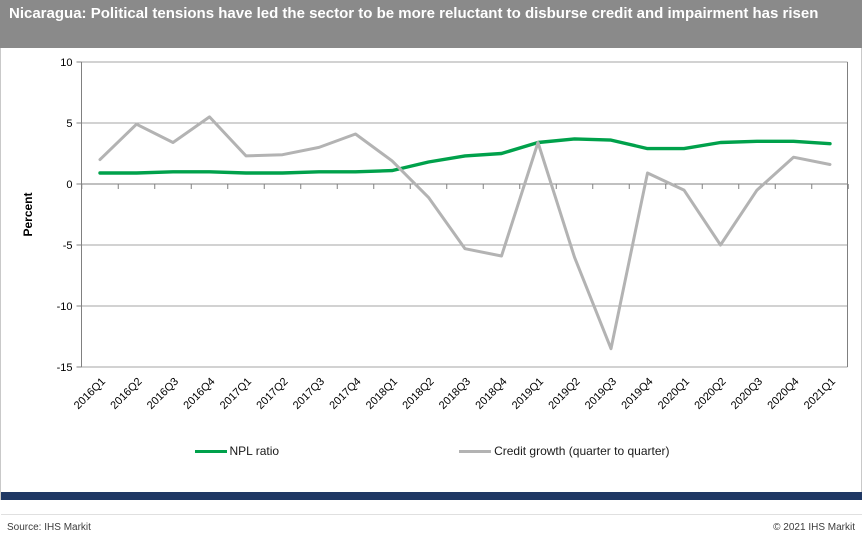 The image size is (862, 540). What do you see at coordinates (69, 185) in the screenshot?
I see `y-tick-label: 0` at bounding box center [69, 185].